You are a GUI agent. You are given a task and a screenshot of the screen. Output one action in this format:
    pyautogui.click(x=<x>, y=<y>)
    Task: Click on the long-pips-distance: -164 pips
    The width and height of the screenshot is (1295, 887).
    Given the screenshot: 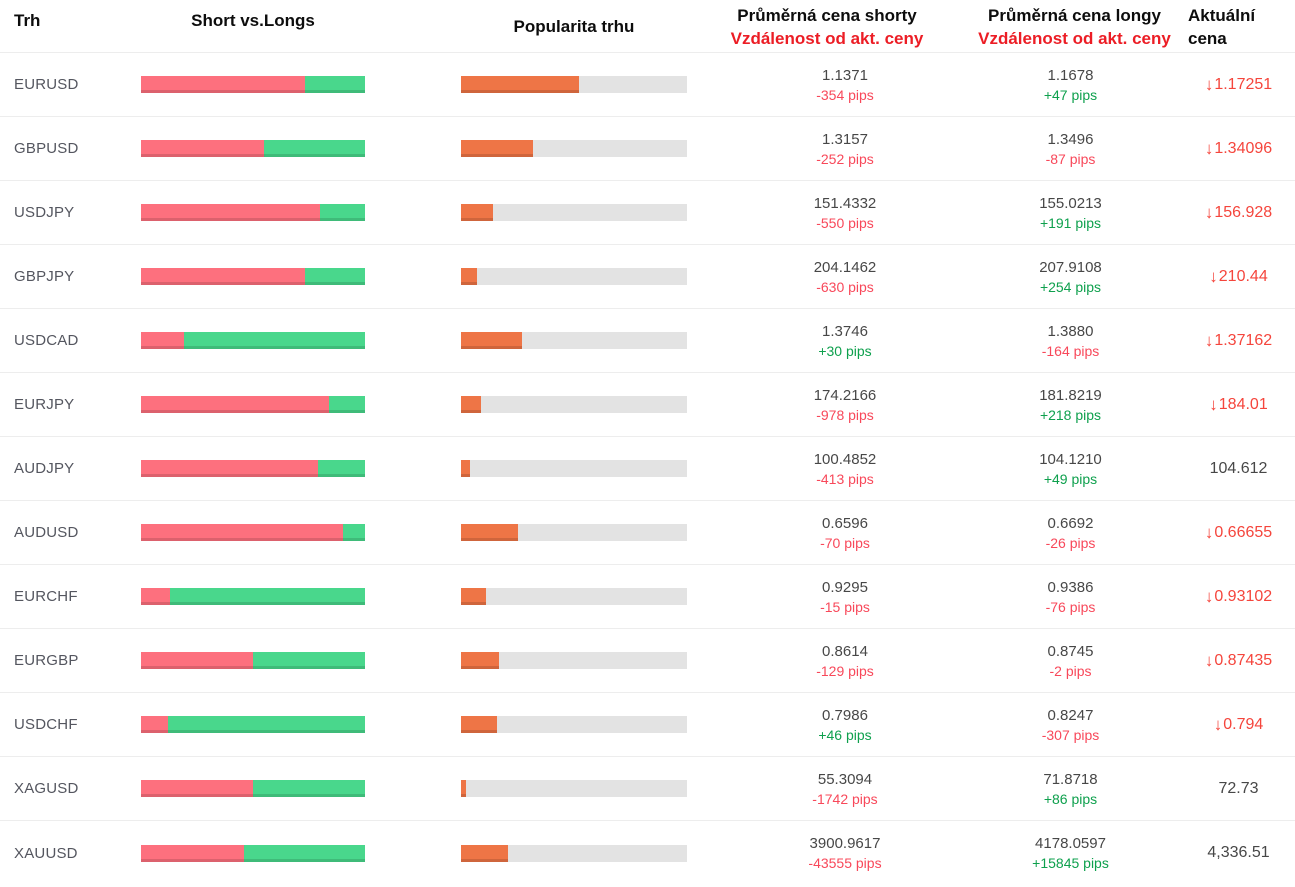 What is the action you would take?
    pyautogui.click(x=1070, y=350)
    